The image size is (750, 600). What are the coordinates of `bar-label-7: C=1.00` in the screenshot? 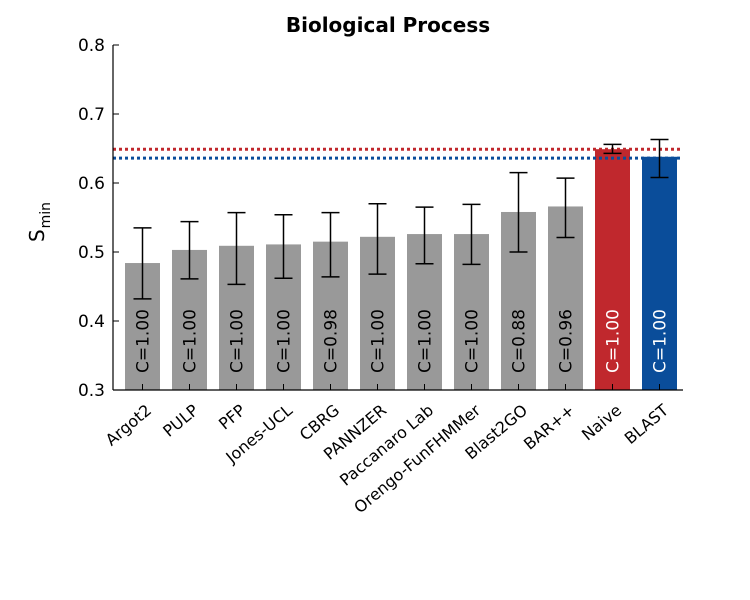 It's located at (473, 341).